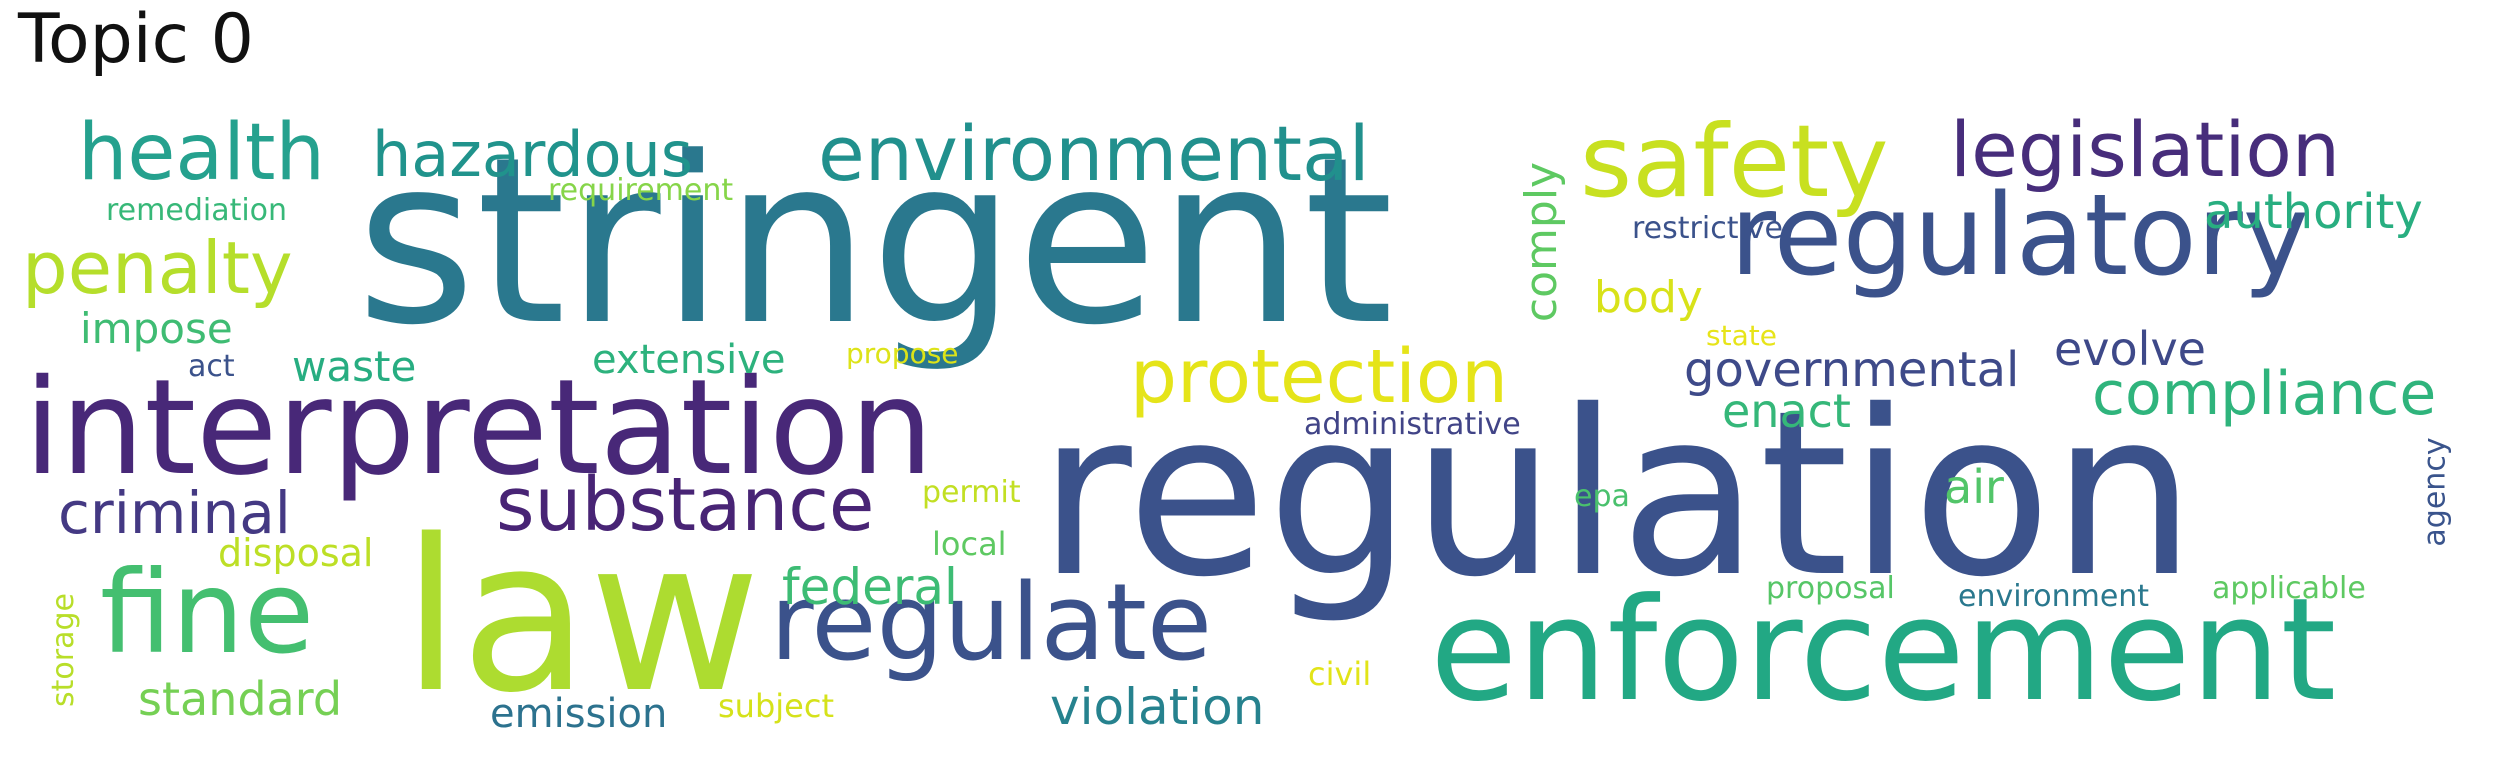  Describe the element at coordinates (685, 505) in the screenshot. I see `word-substance: substance` at that location.